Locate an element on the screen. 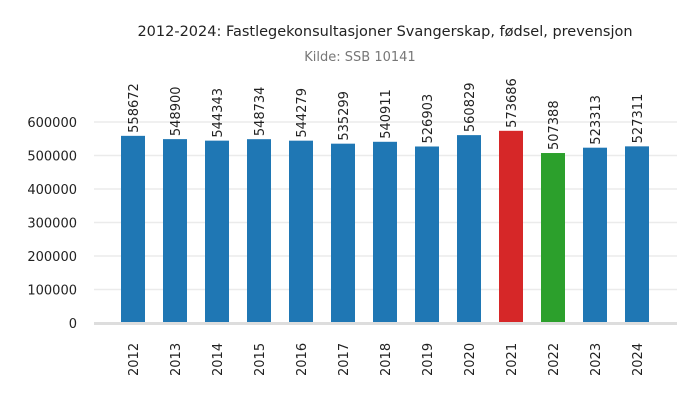 The width and height of the screenshot is (700, 404). data-label: 540911 is located at coordinates (386, 114).